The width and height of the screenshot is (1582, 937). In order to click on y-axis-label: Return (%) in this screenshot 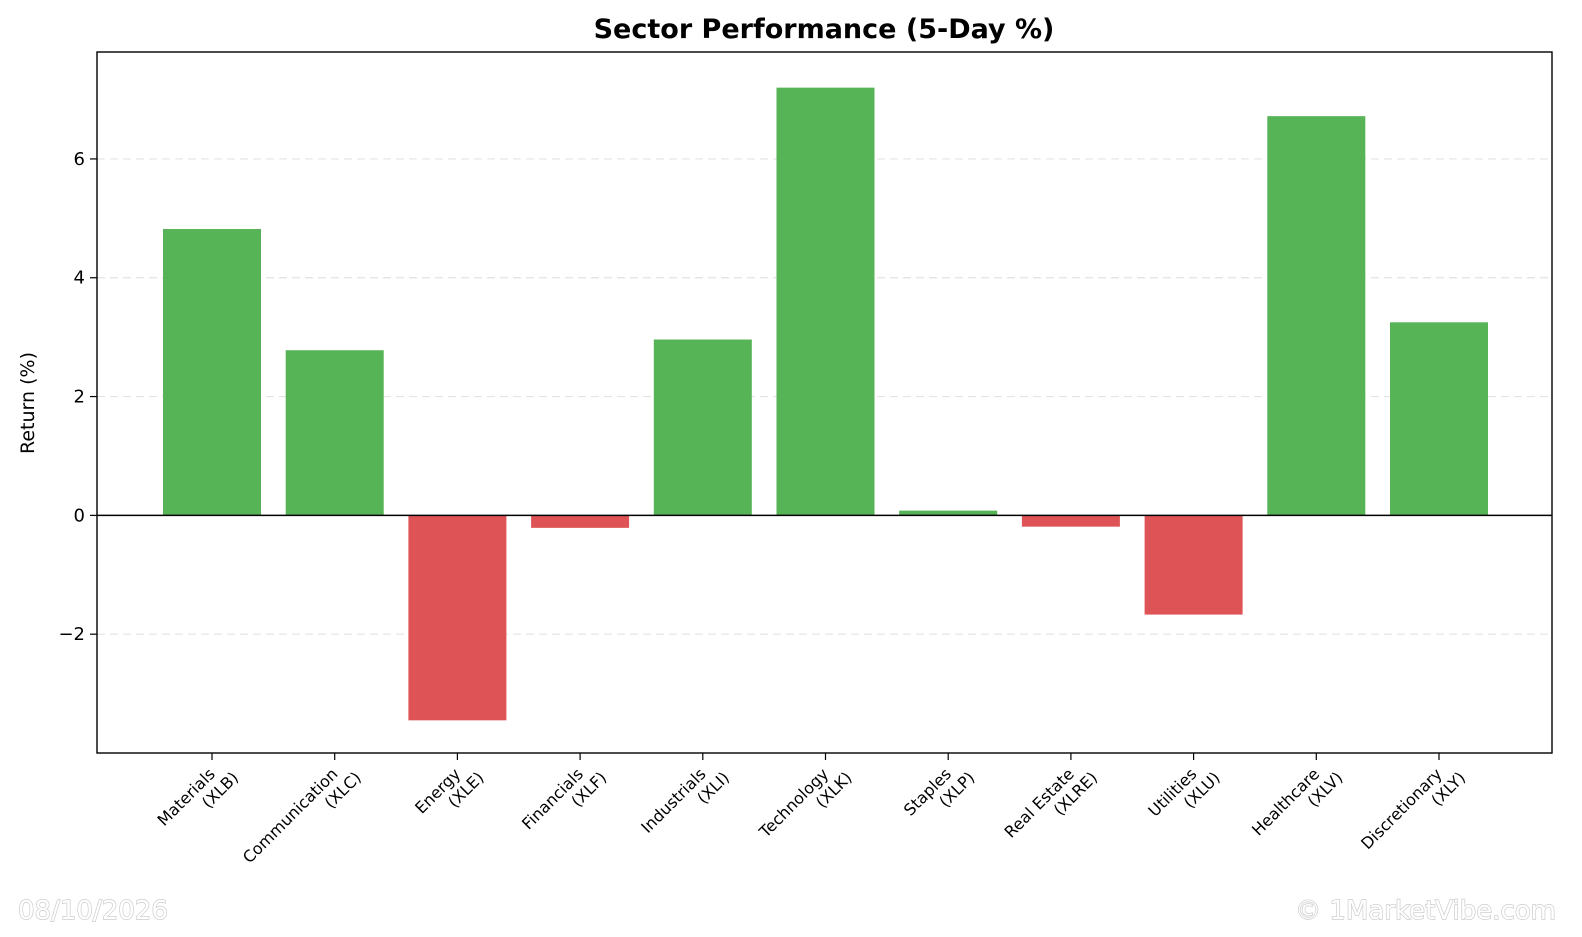, I will do `click(28, 403)`.